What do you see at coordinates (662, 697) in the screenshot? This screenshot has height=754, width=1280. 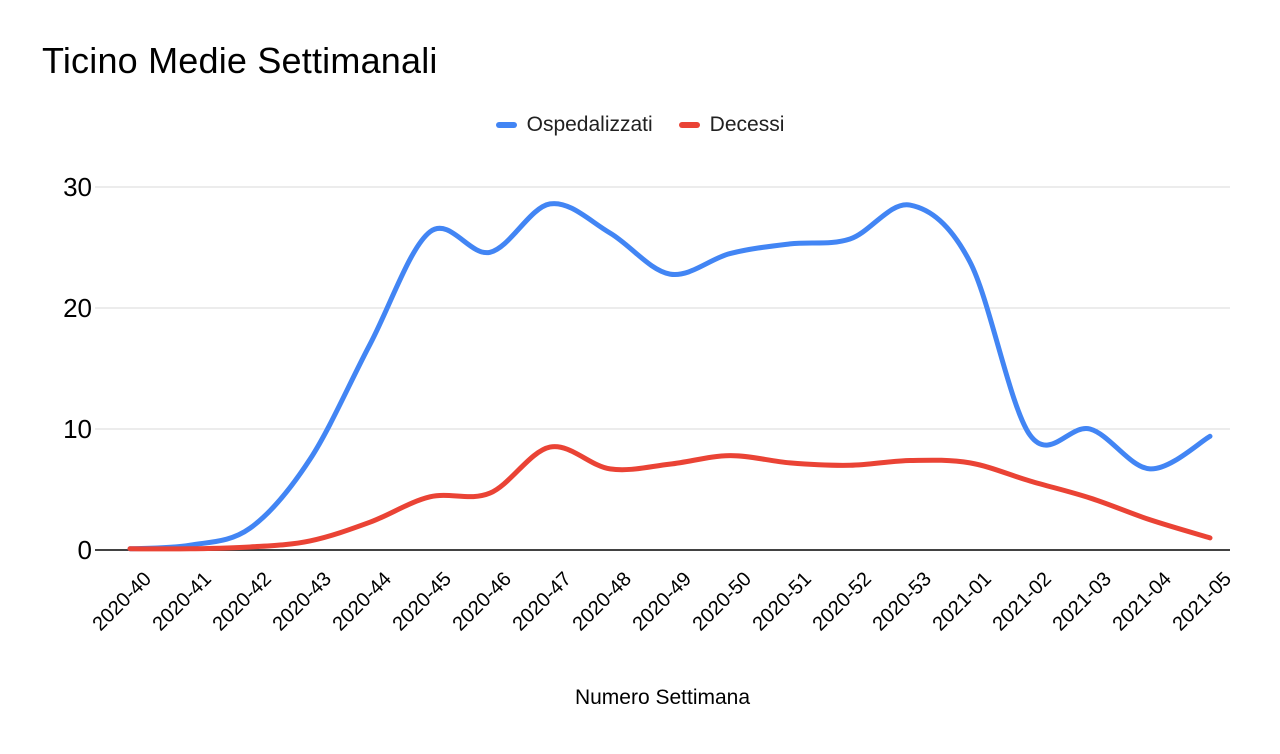 I see `x-axis-title: Numero Settimana` at bounding box center [662, 697].